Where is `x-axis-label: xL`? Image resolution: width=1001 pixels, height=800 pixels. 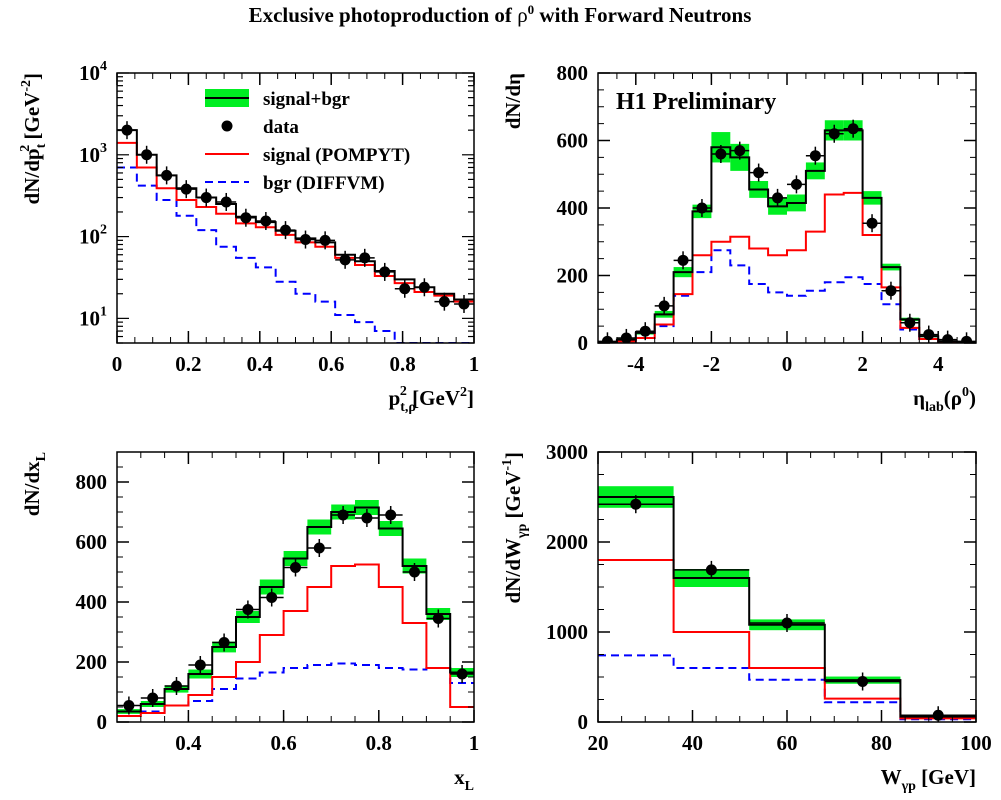 x-axis-label: xL is located at coordinates (464, 779).